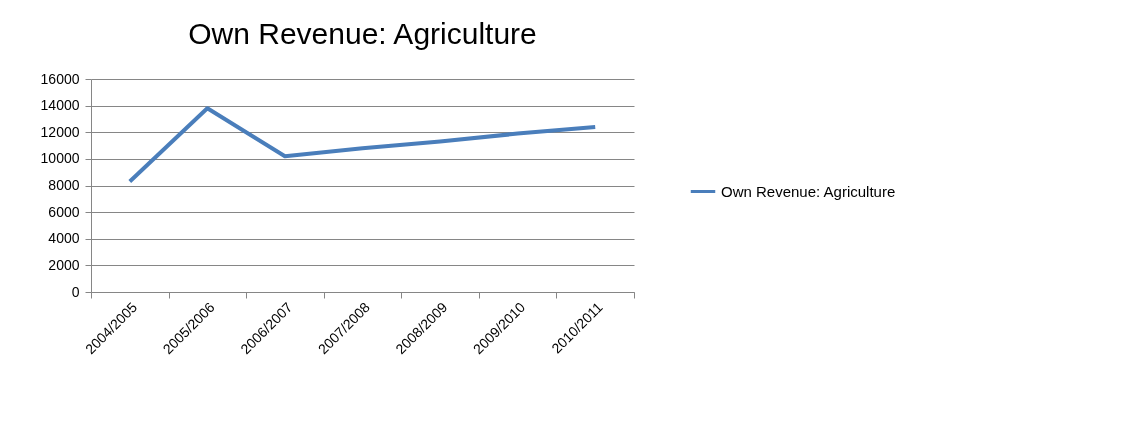 The height and width of the screenshot is (443, 1133). I want to click on line-series, so click(362, 145).